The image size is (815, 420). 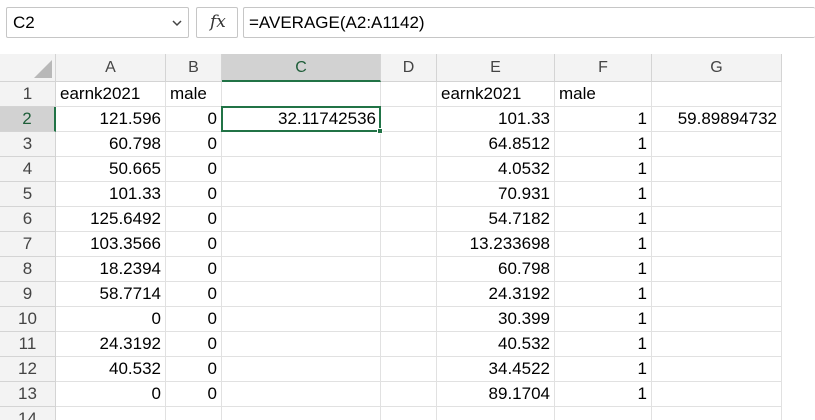 I want to click on cell-a13: 0, so click(x=111, y=394).